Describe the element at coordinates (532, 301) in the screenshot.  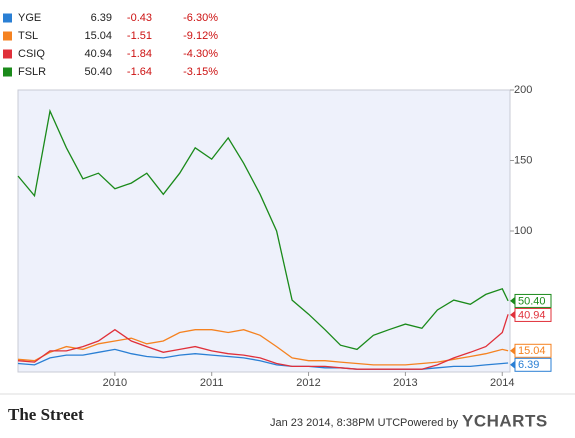
I see `end-value-label: 50.40` at that location.